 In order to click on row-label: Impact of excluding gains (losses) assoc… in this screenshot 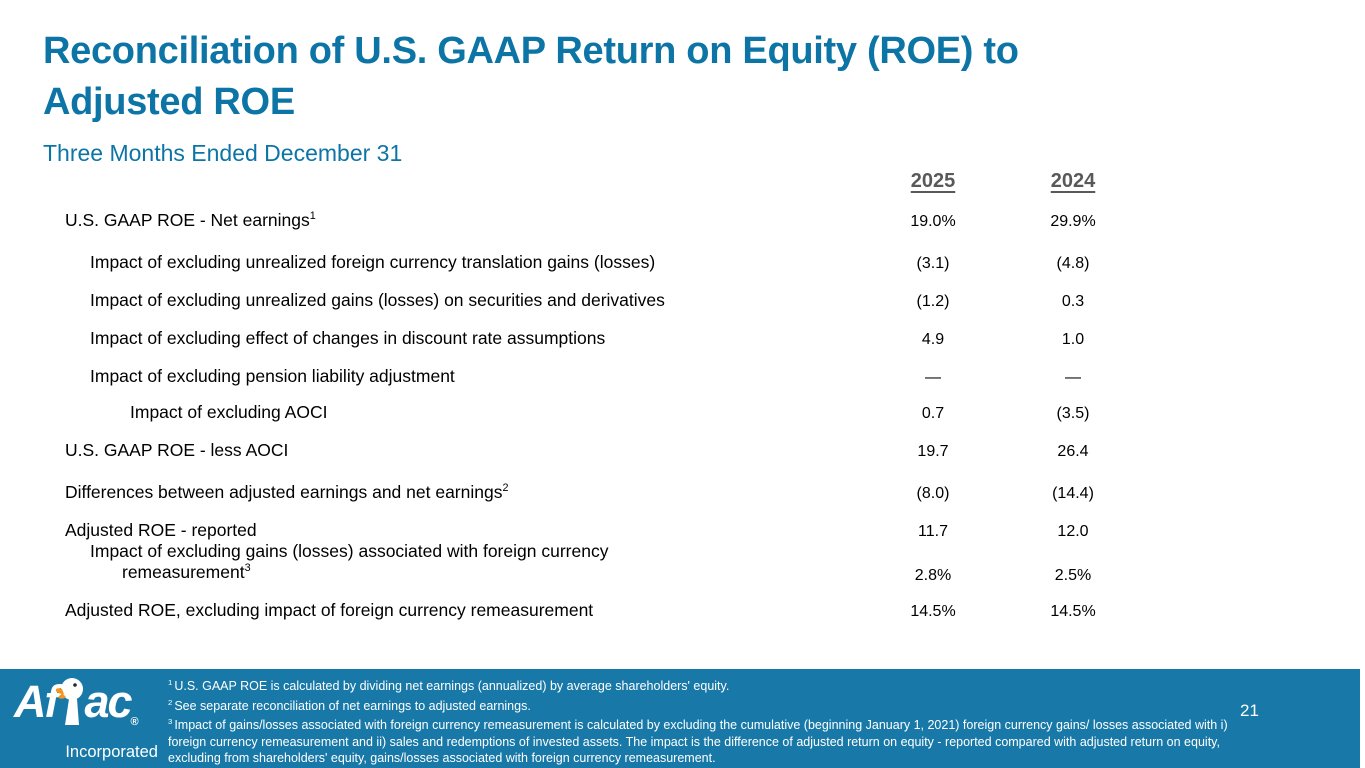, I will do `click(349, 561)`.